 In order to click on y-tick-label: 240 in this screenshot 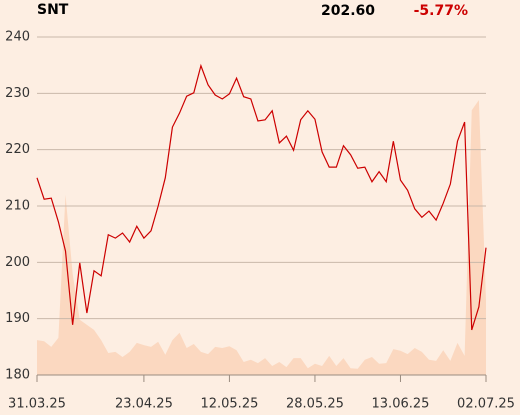, I will do `click(17, 37)`.